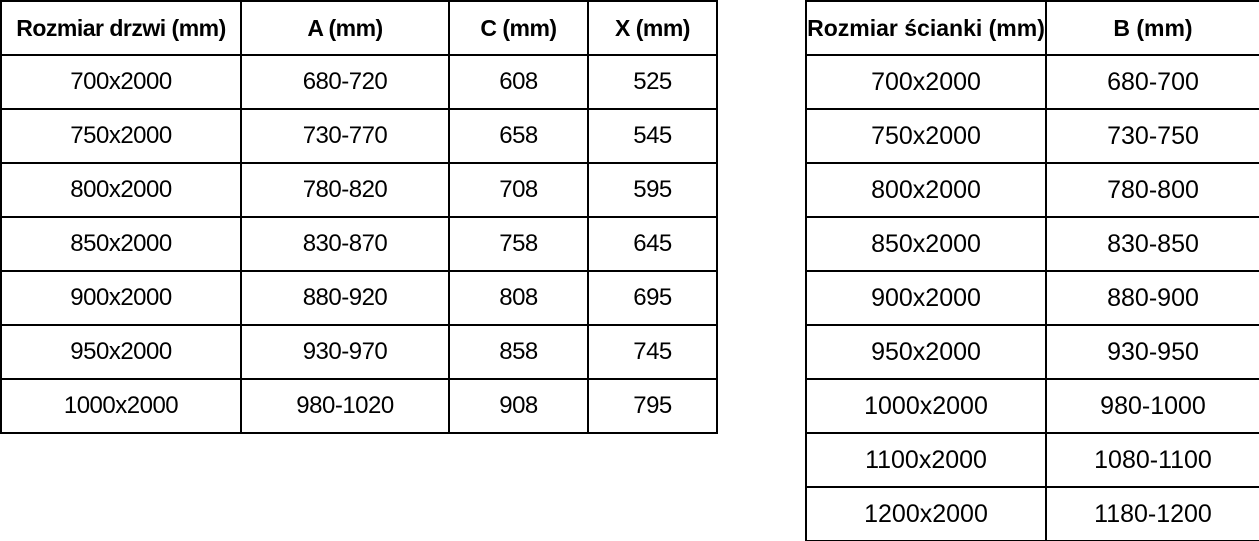 Image resolution: width=1259 pixels, height=541 pixels. I want to click on table-row: 950x2000 930-970 858 745, so click(359, 352).